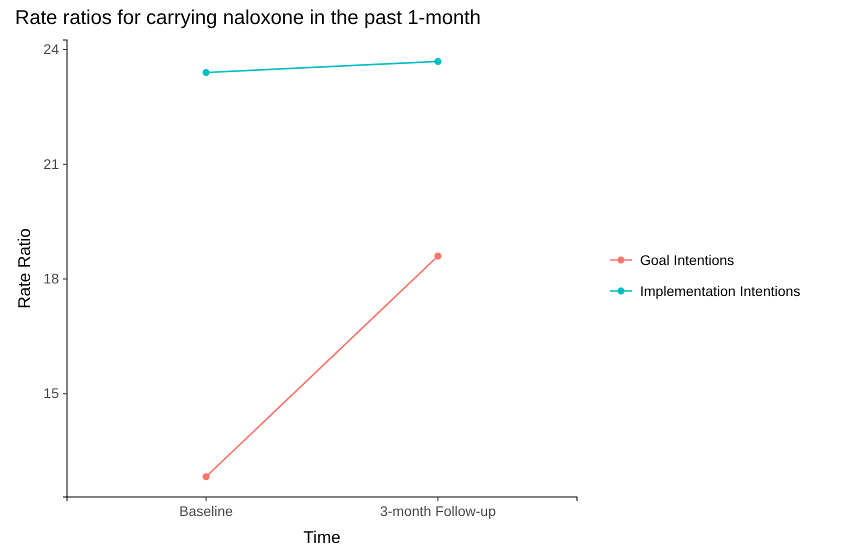  What do you see at coordinates (206, 510) in the screenshot?
I see `x-tick-label: Baseline` at bounding box center [206, 510].